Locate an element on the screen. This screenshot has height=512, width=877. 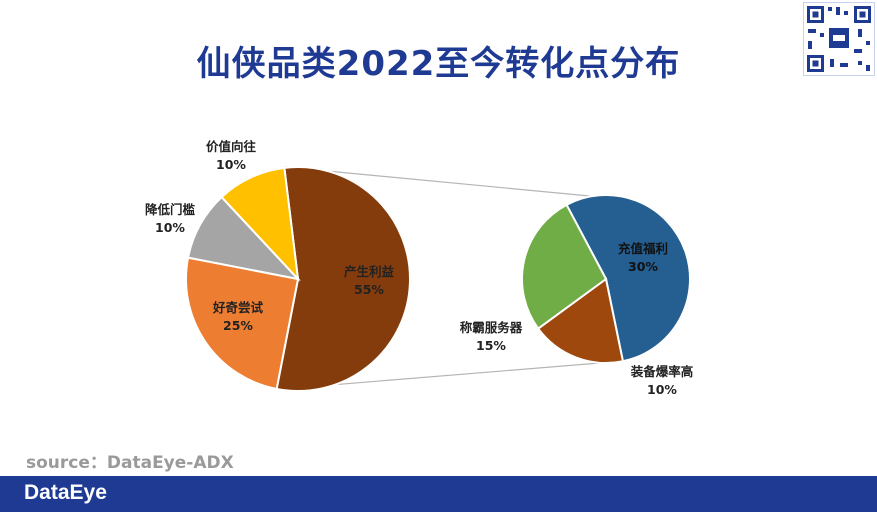
label-curious-try: 好奇尝试 is located at coordinates (238, 307).